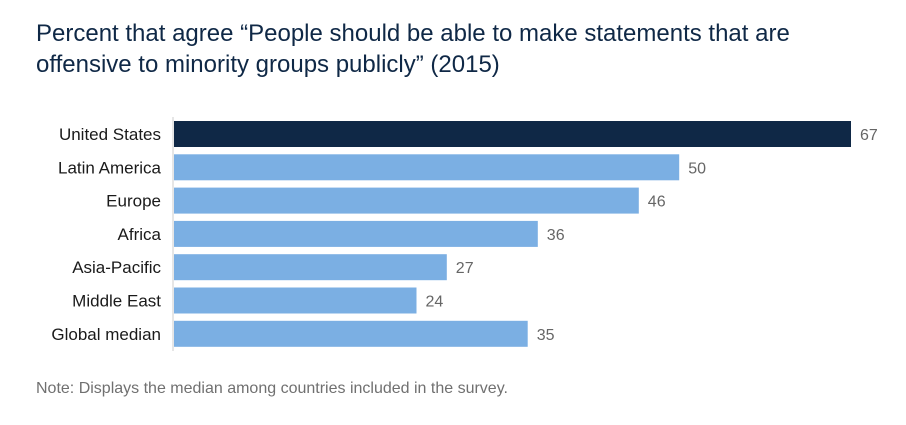 The image size is (906, 425). I want to click on category-label-asia-pacific: Asia-Pacific, so click(116, 267).